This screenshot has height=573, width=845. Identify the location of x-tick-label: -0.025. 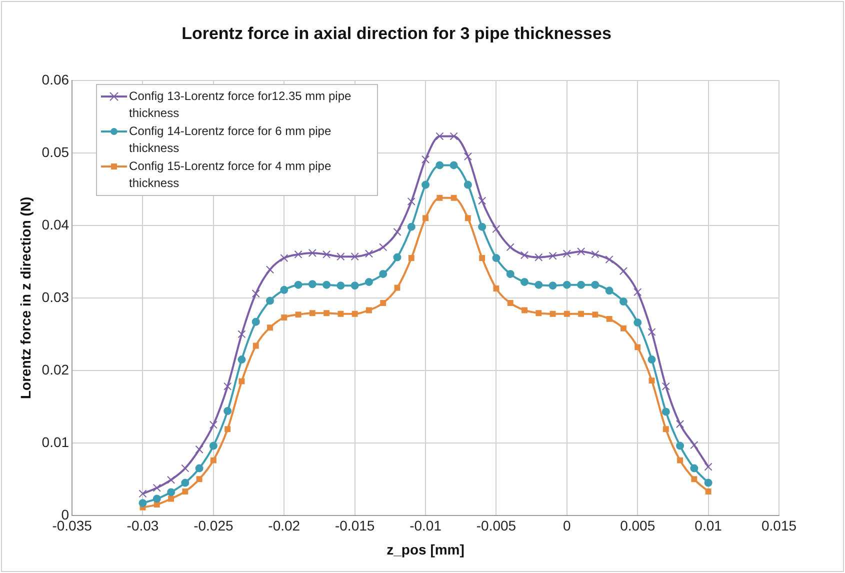
(214, 526).